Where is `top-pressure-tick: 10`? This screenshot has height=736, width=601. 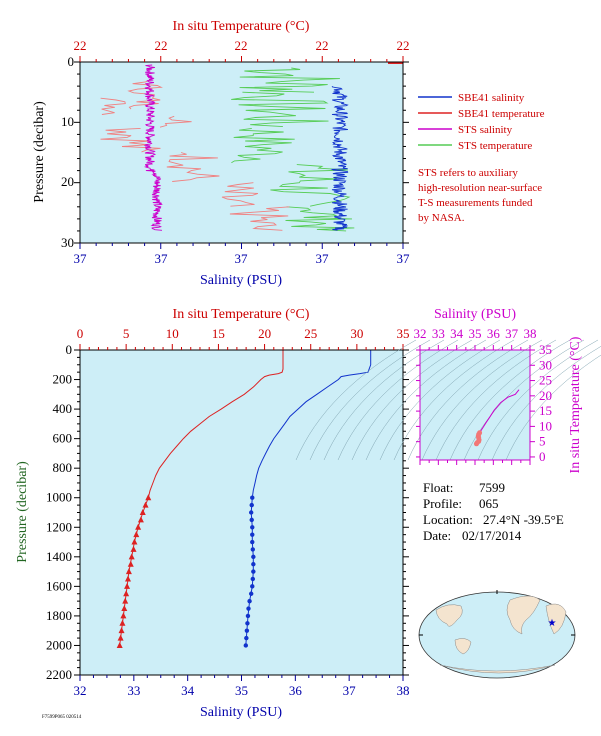 top-pressure-tick: 10 is located at coordinates (67, 121).